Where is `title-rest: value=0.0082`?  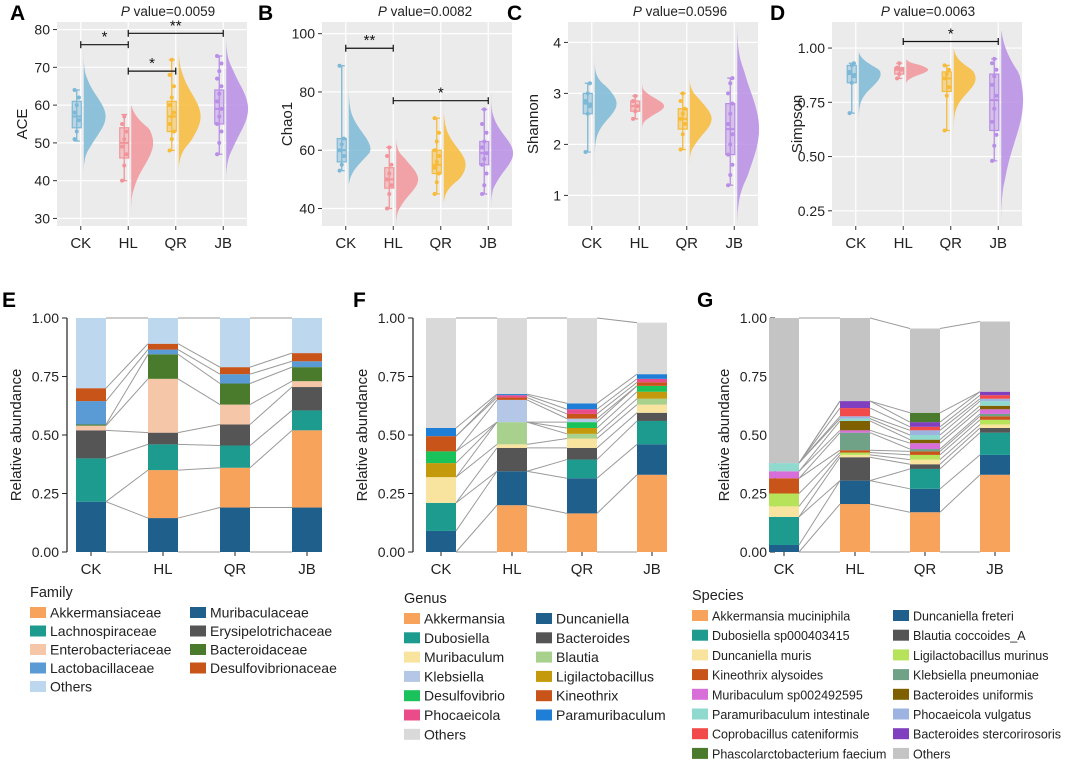 title-rest: value=0.0082 is located at coordinates (429, 11).